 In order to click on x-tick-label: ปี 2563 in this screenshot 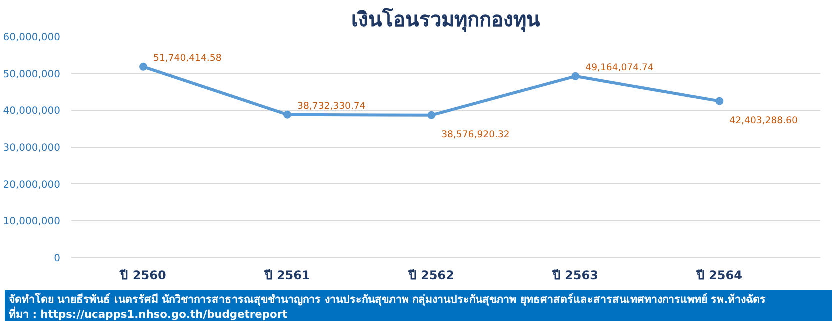, I will do `click(575, 275)`.